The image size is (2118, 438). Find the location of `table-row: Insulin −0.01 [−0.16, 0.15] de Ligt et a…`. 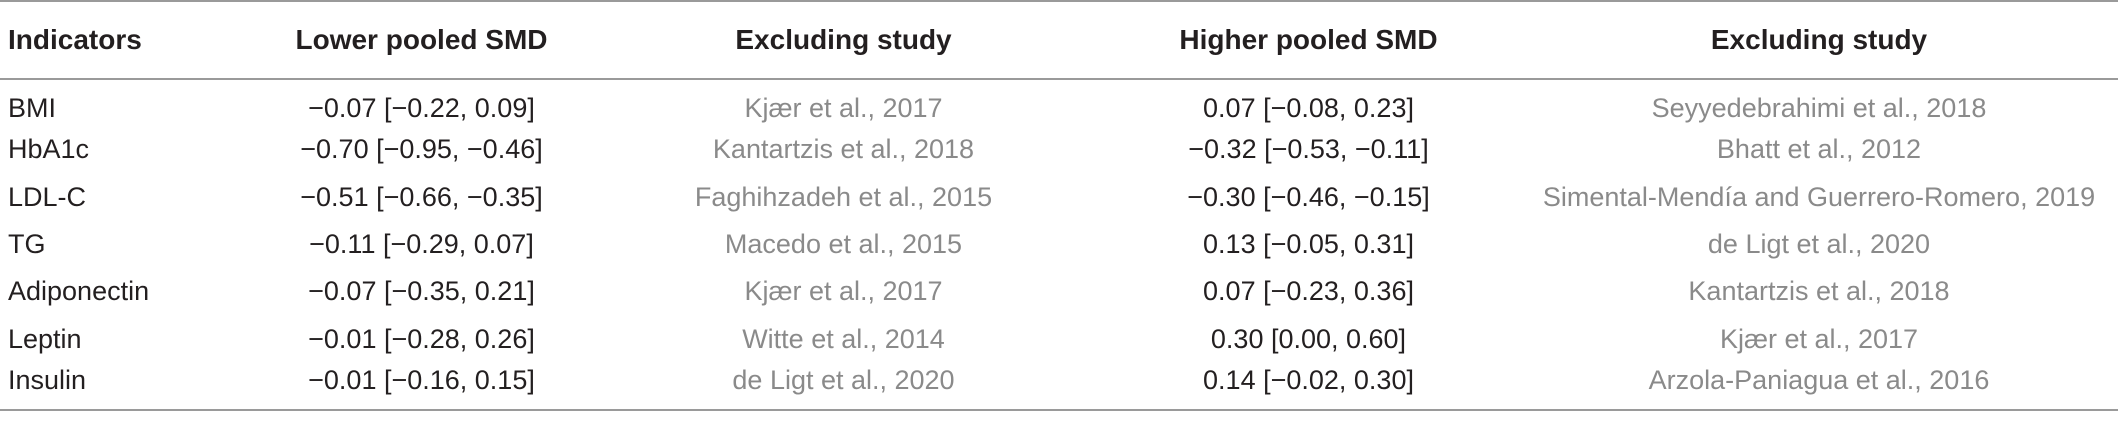

table-row: Insulin −0.01 [−0.16, 0.15] de Ligt et a… is located at coordinates (1059, 387).